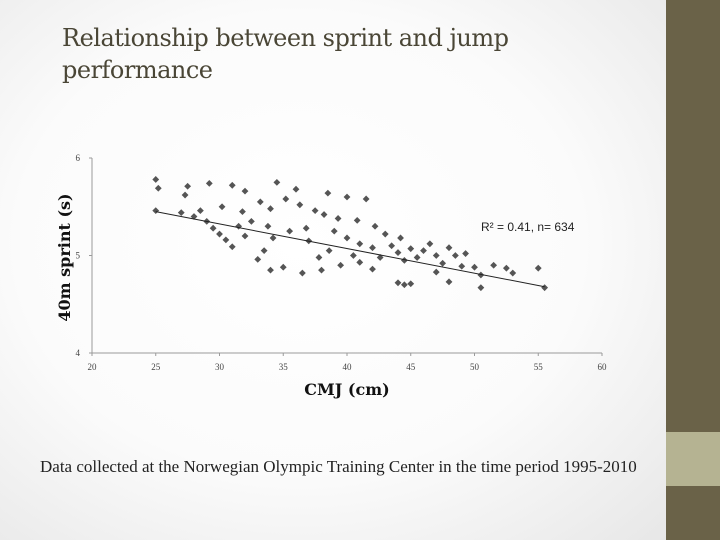 The height and width of the screenshot is (540, 720). Describe the element at coordinates (78, 158) in the screenshot. I see `y-tick-label: 6` at that location.